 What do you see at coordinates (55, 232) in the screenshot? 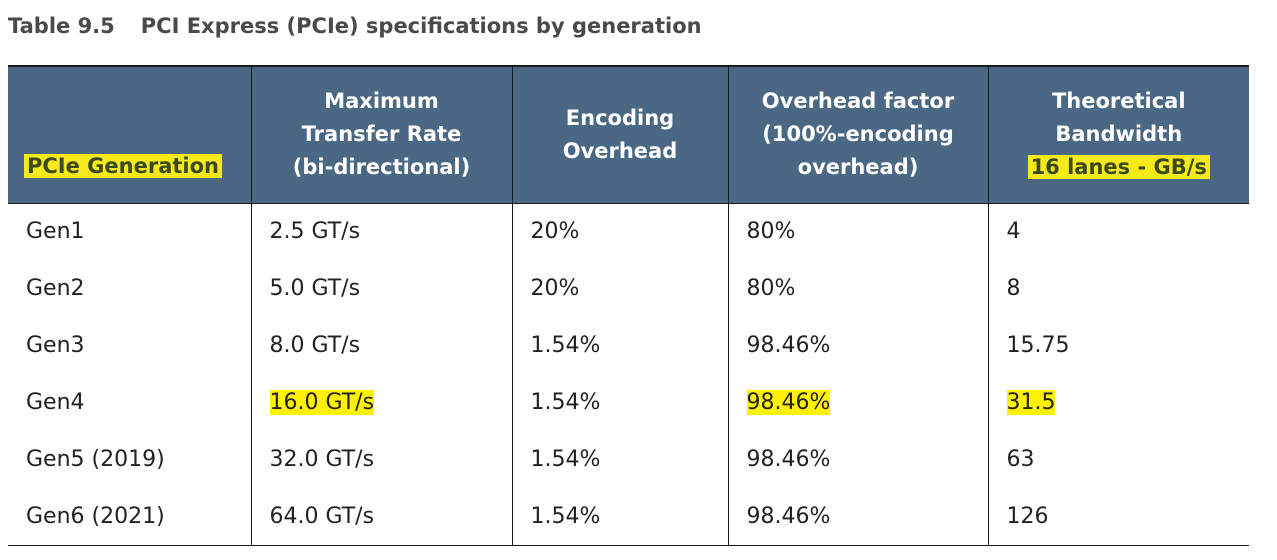
I see `cell-value: Gen1` at bounding box center [55, 232].